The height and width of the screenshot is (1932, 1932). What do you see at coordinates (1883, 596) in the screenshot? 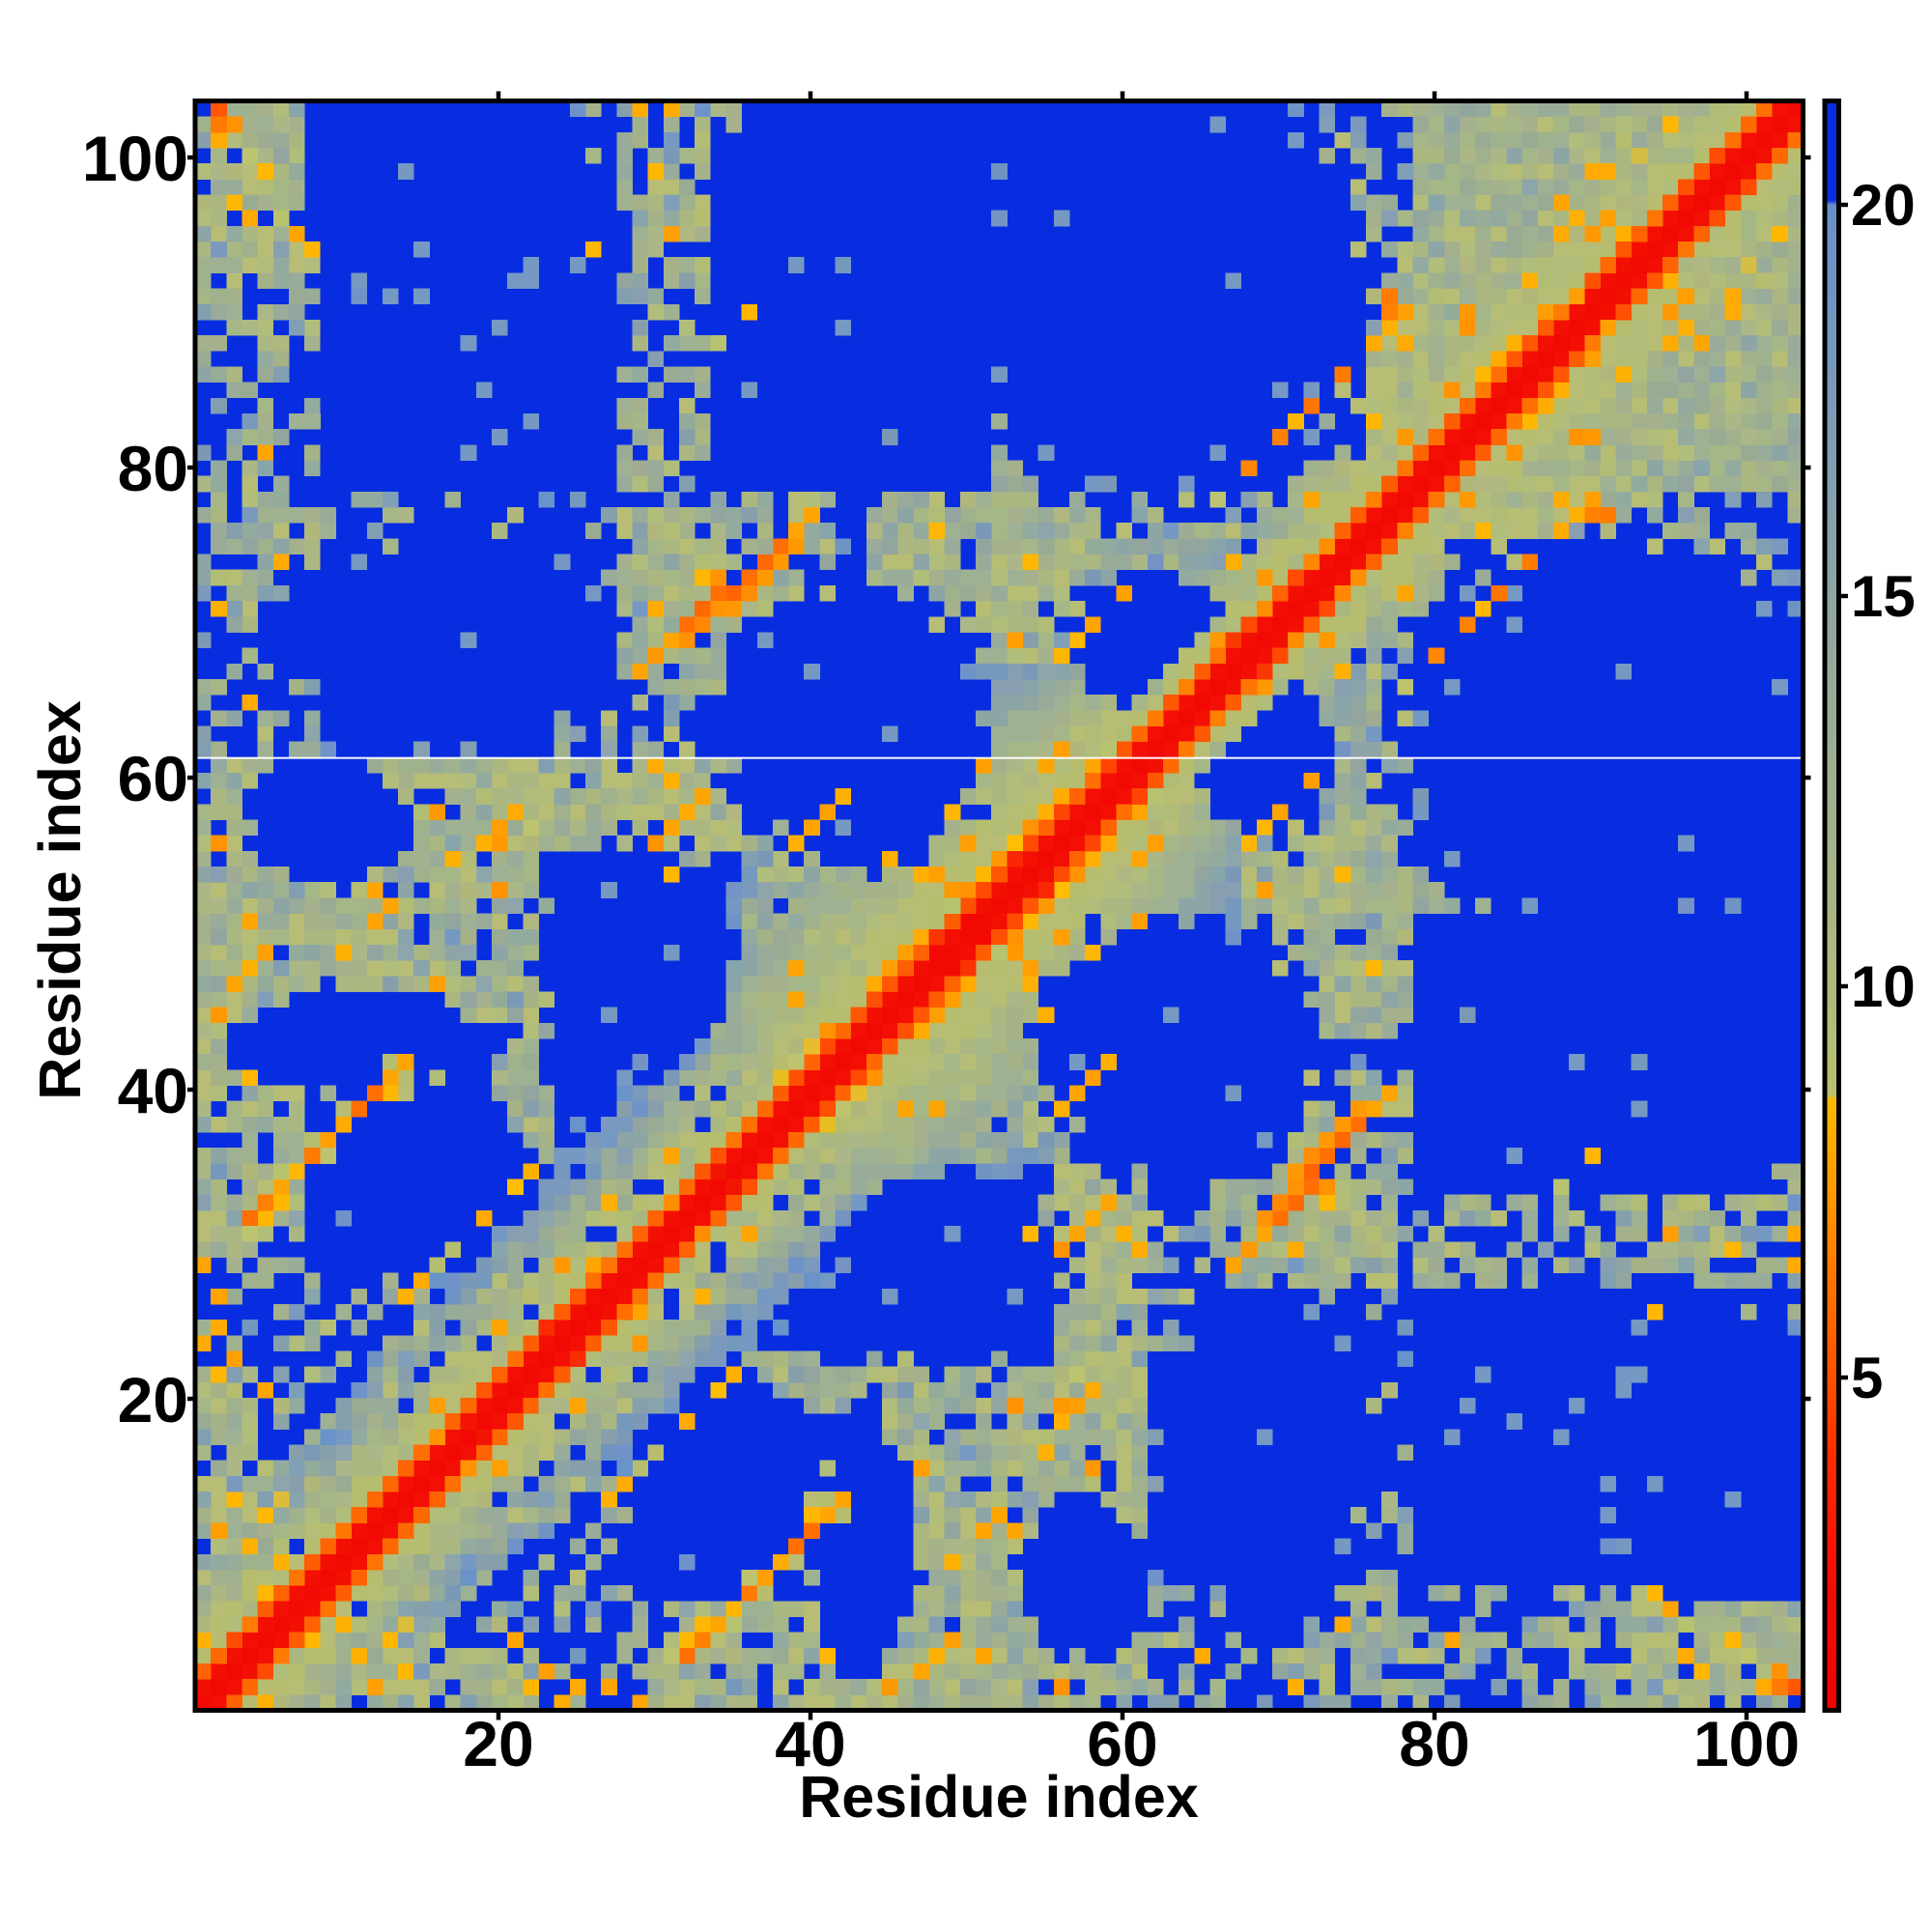
I see `svg-text: 15` at bounding box center [1883, 596].